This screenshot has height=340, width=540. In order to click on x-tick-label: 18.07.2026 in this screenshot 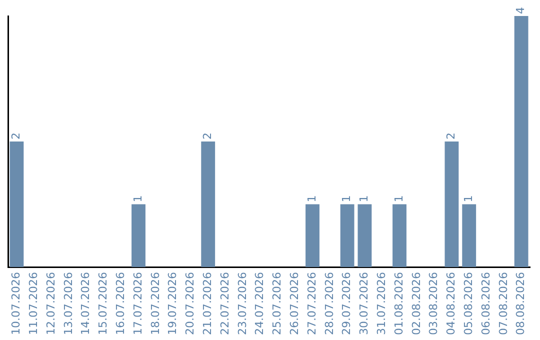, I will do `click(155, 304)`.